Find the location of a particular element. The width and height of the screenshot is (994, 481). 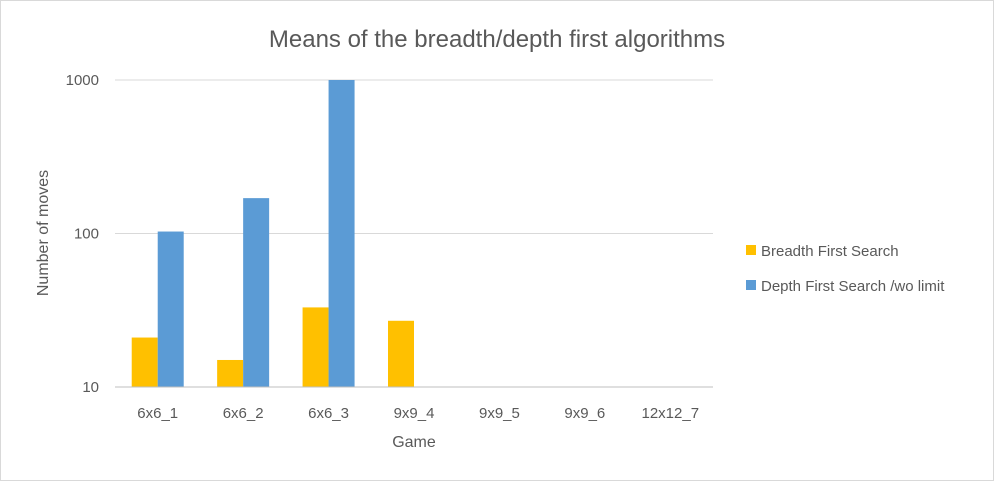

x-axis-label: Game is located at coordinates (414, 442).